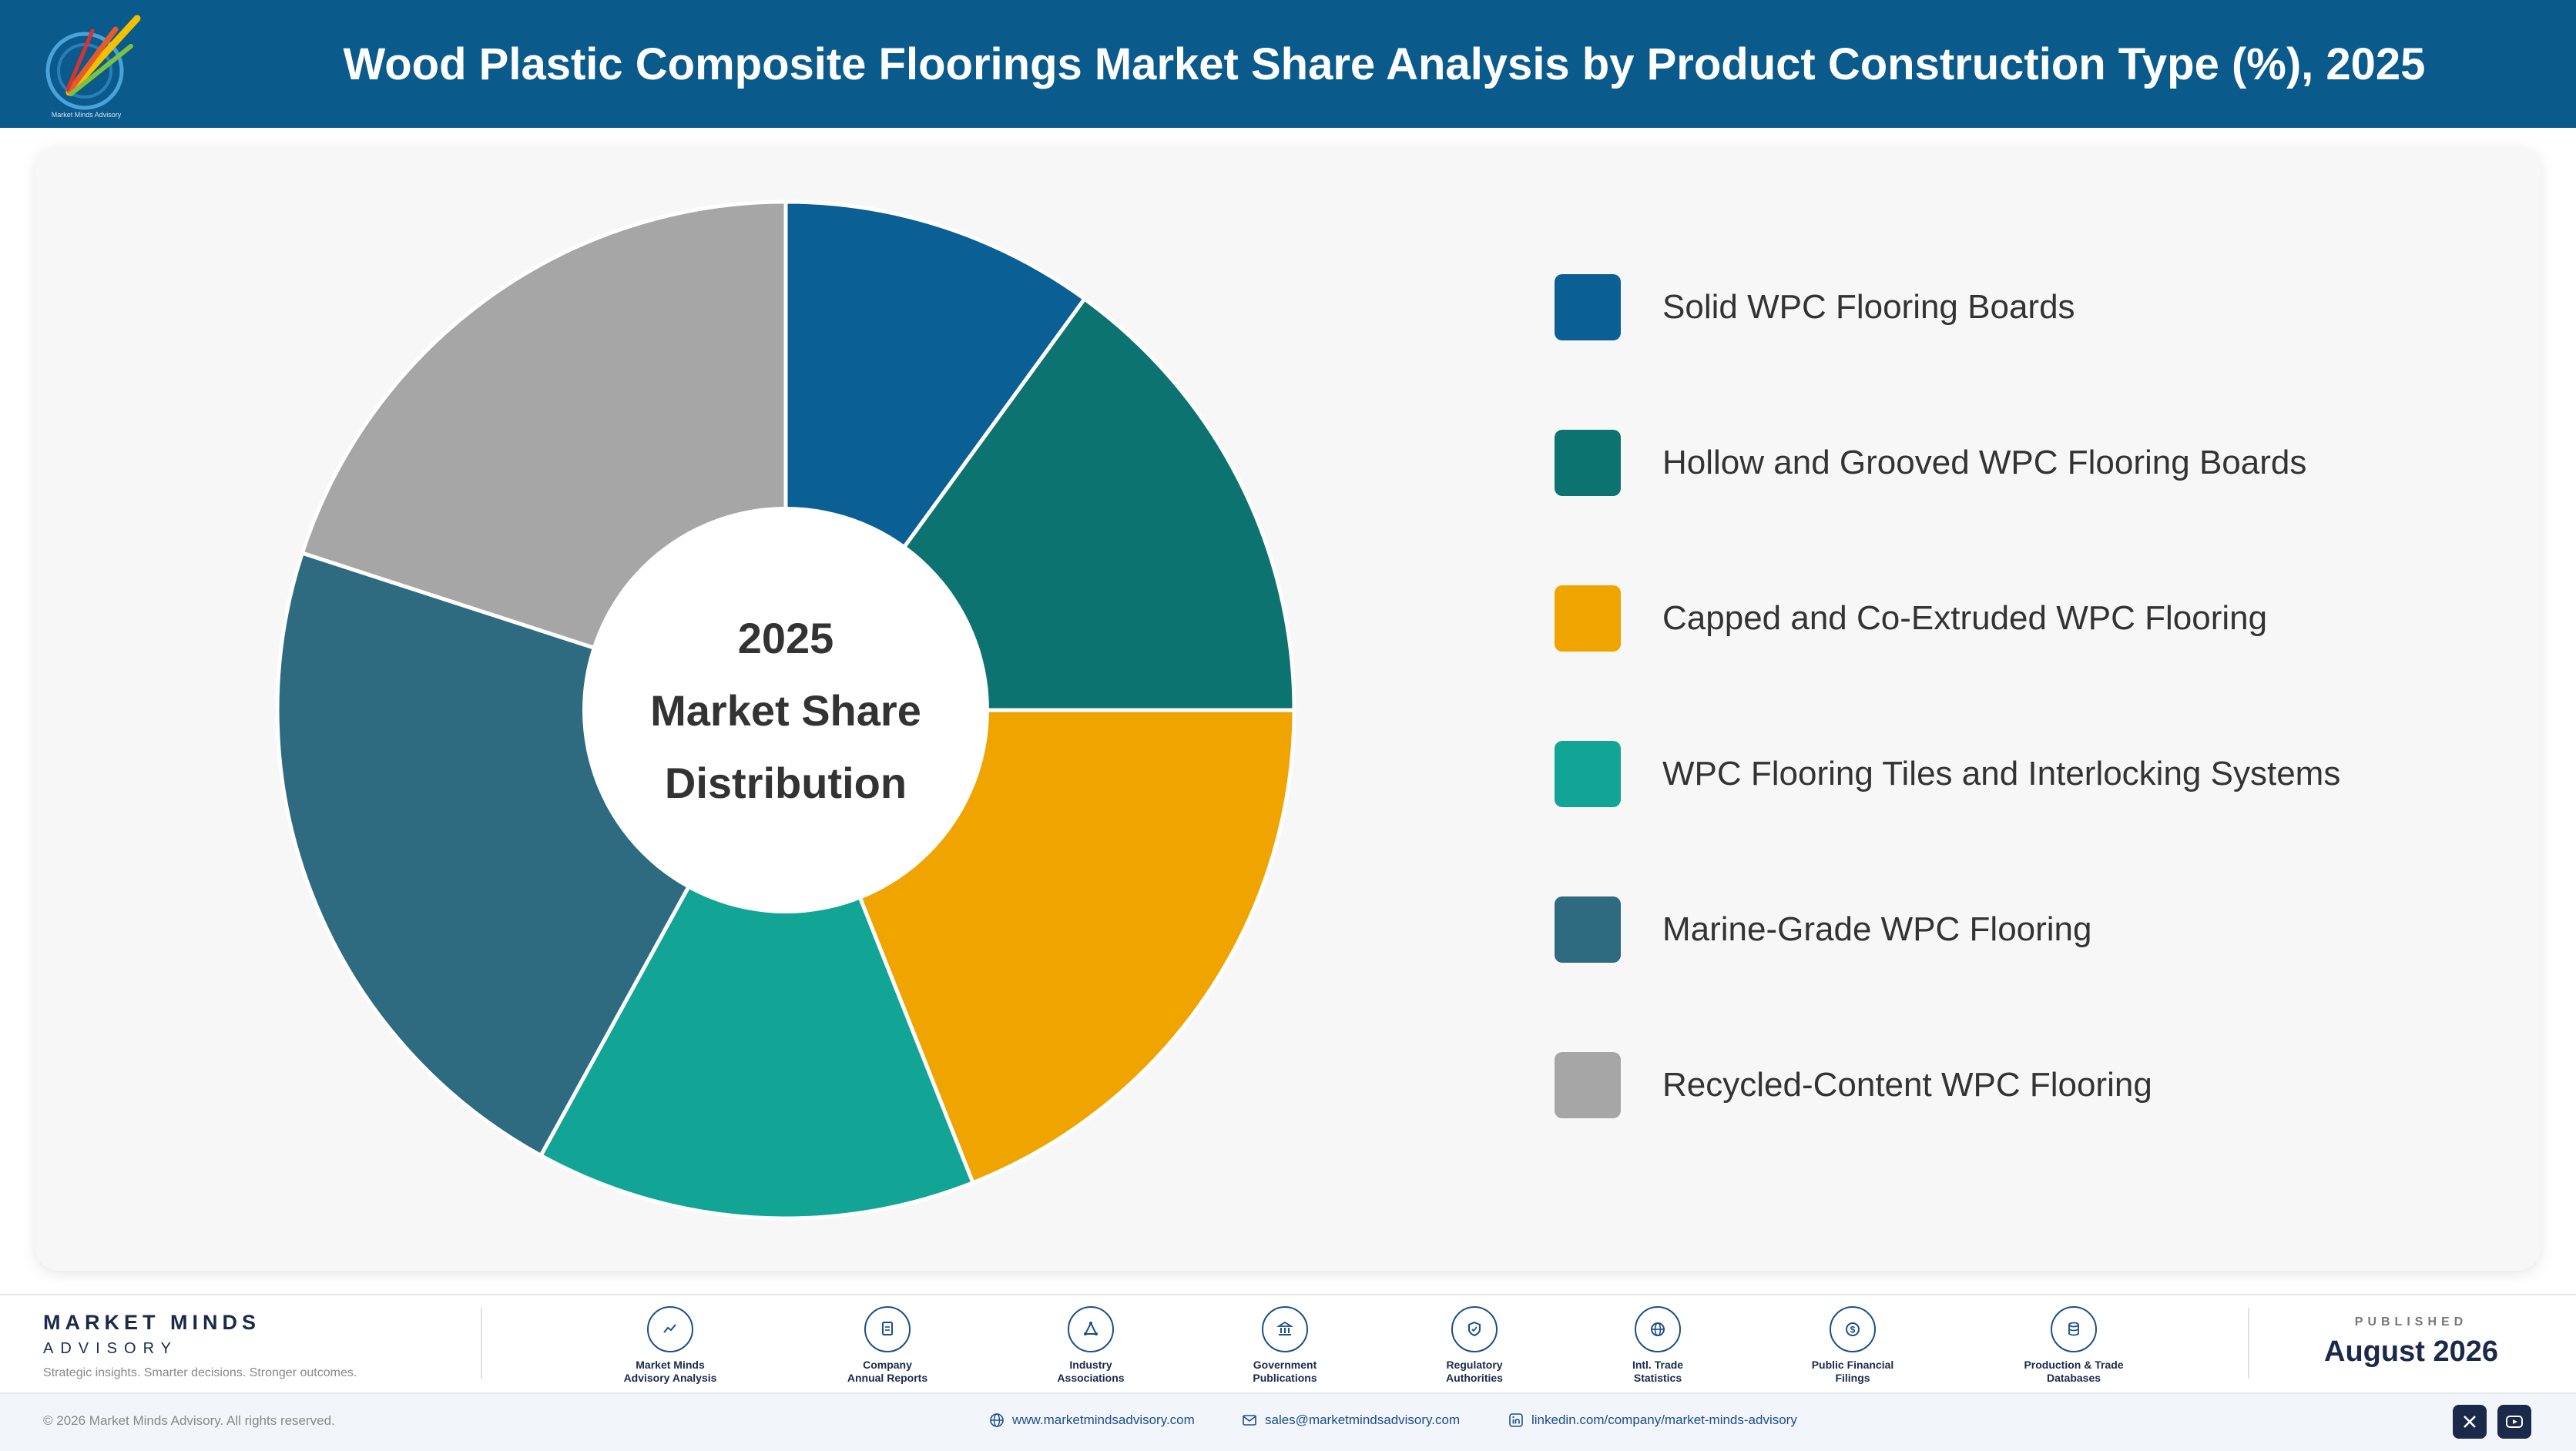  What do you see at coordinates (887, 1329) in the screenshot?
I see `document-icon` at bounding box center [887, 1329].